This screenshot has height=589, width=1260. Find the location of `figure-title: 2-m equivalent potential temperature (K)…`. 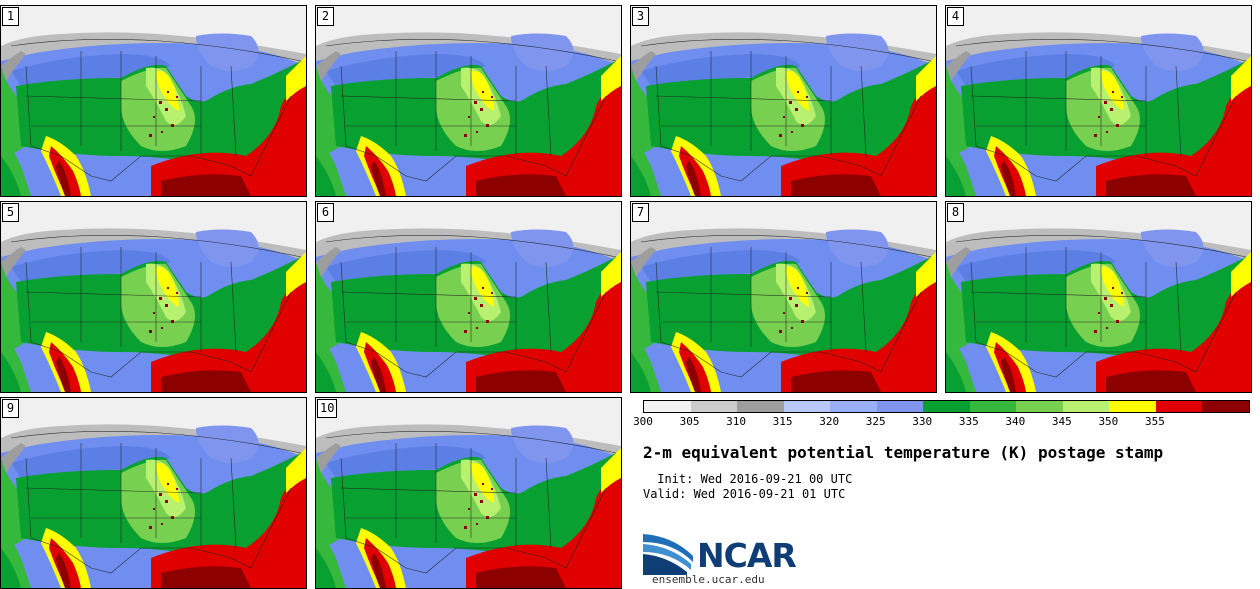

figure-title: 2-m equivalent potential temperature (K)… is located at coordinates (903, 452).